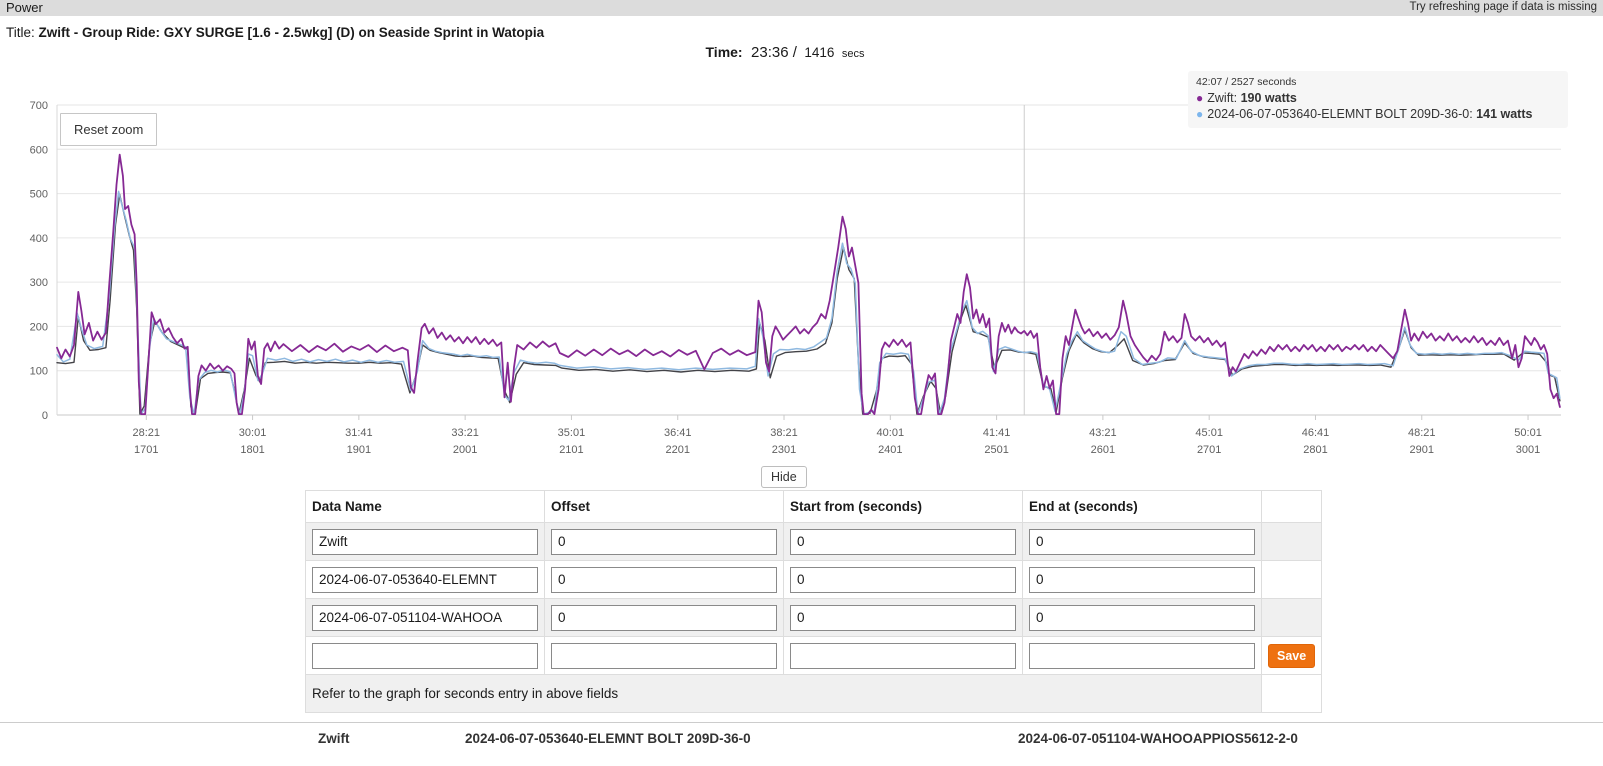 The image size is (1603, 766). Describe the element at coordinates (1158, 738) in the screenshot. I see `legend-item-wahoo: 2024-06-07-051104-WAHOOAPPIOS5612-2-0` at that location.